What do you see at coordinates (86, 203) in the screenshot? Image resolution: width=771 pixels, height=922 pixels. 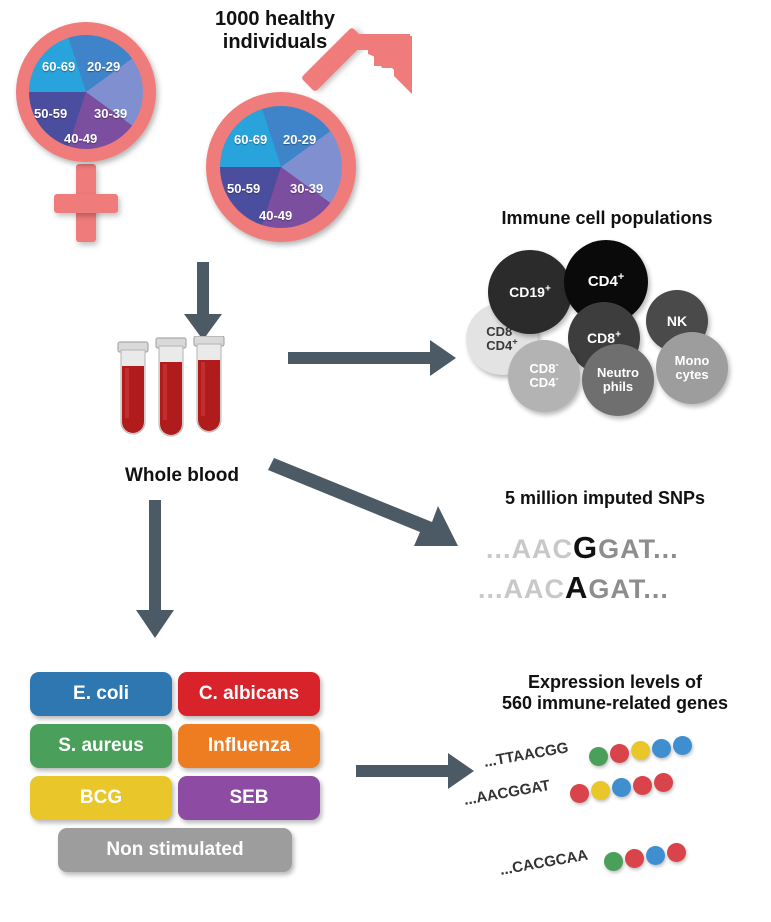 I see `female-stem-horizontal` at bounding box center [86, 203].